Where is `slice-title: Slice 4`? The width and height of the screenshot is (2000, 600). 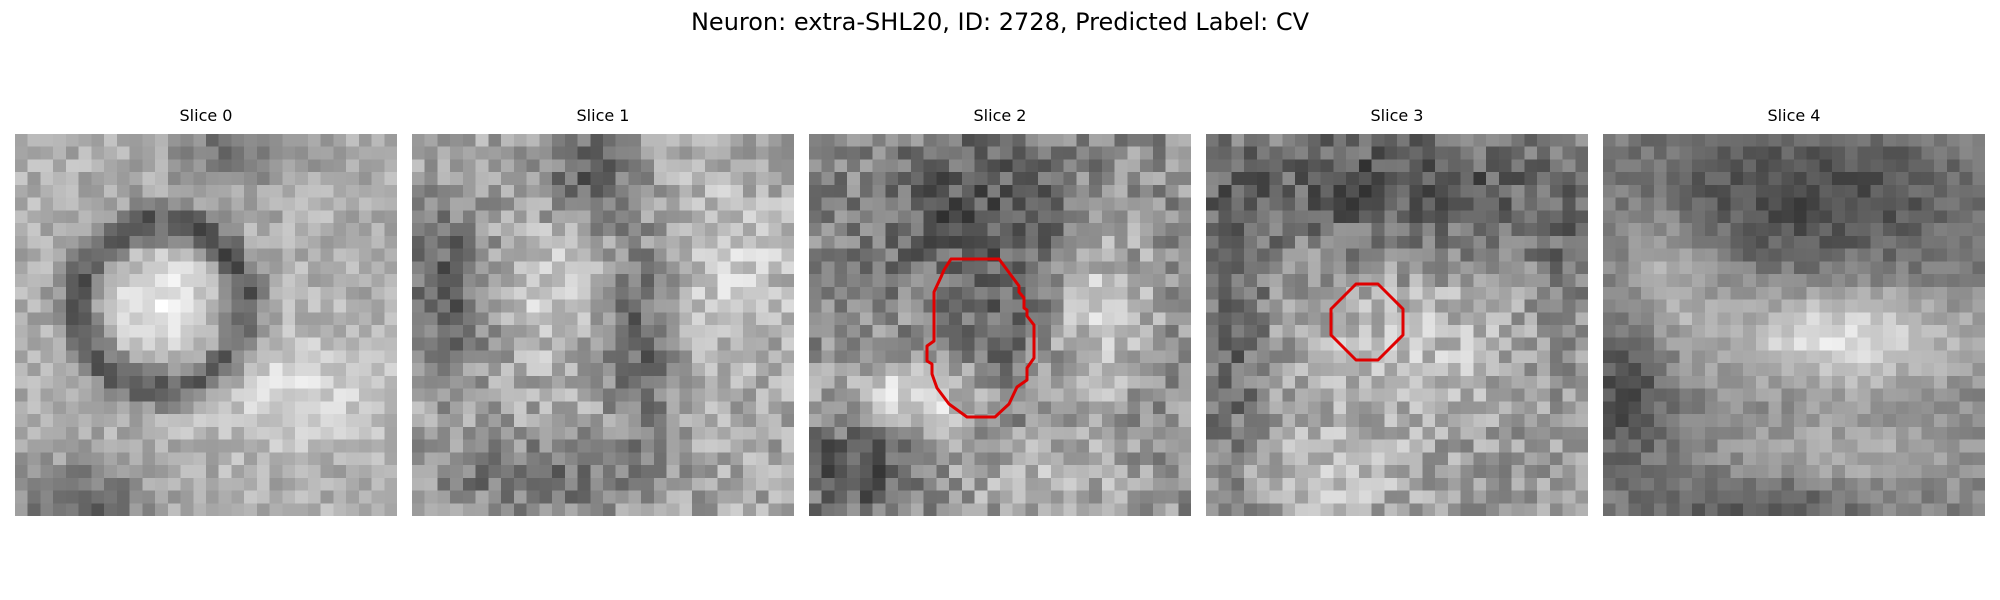 slice-title: Slice 4 is located at coordinates (1794, 115).